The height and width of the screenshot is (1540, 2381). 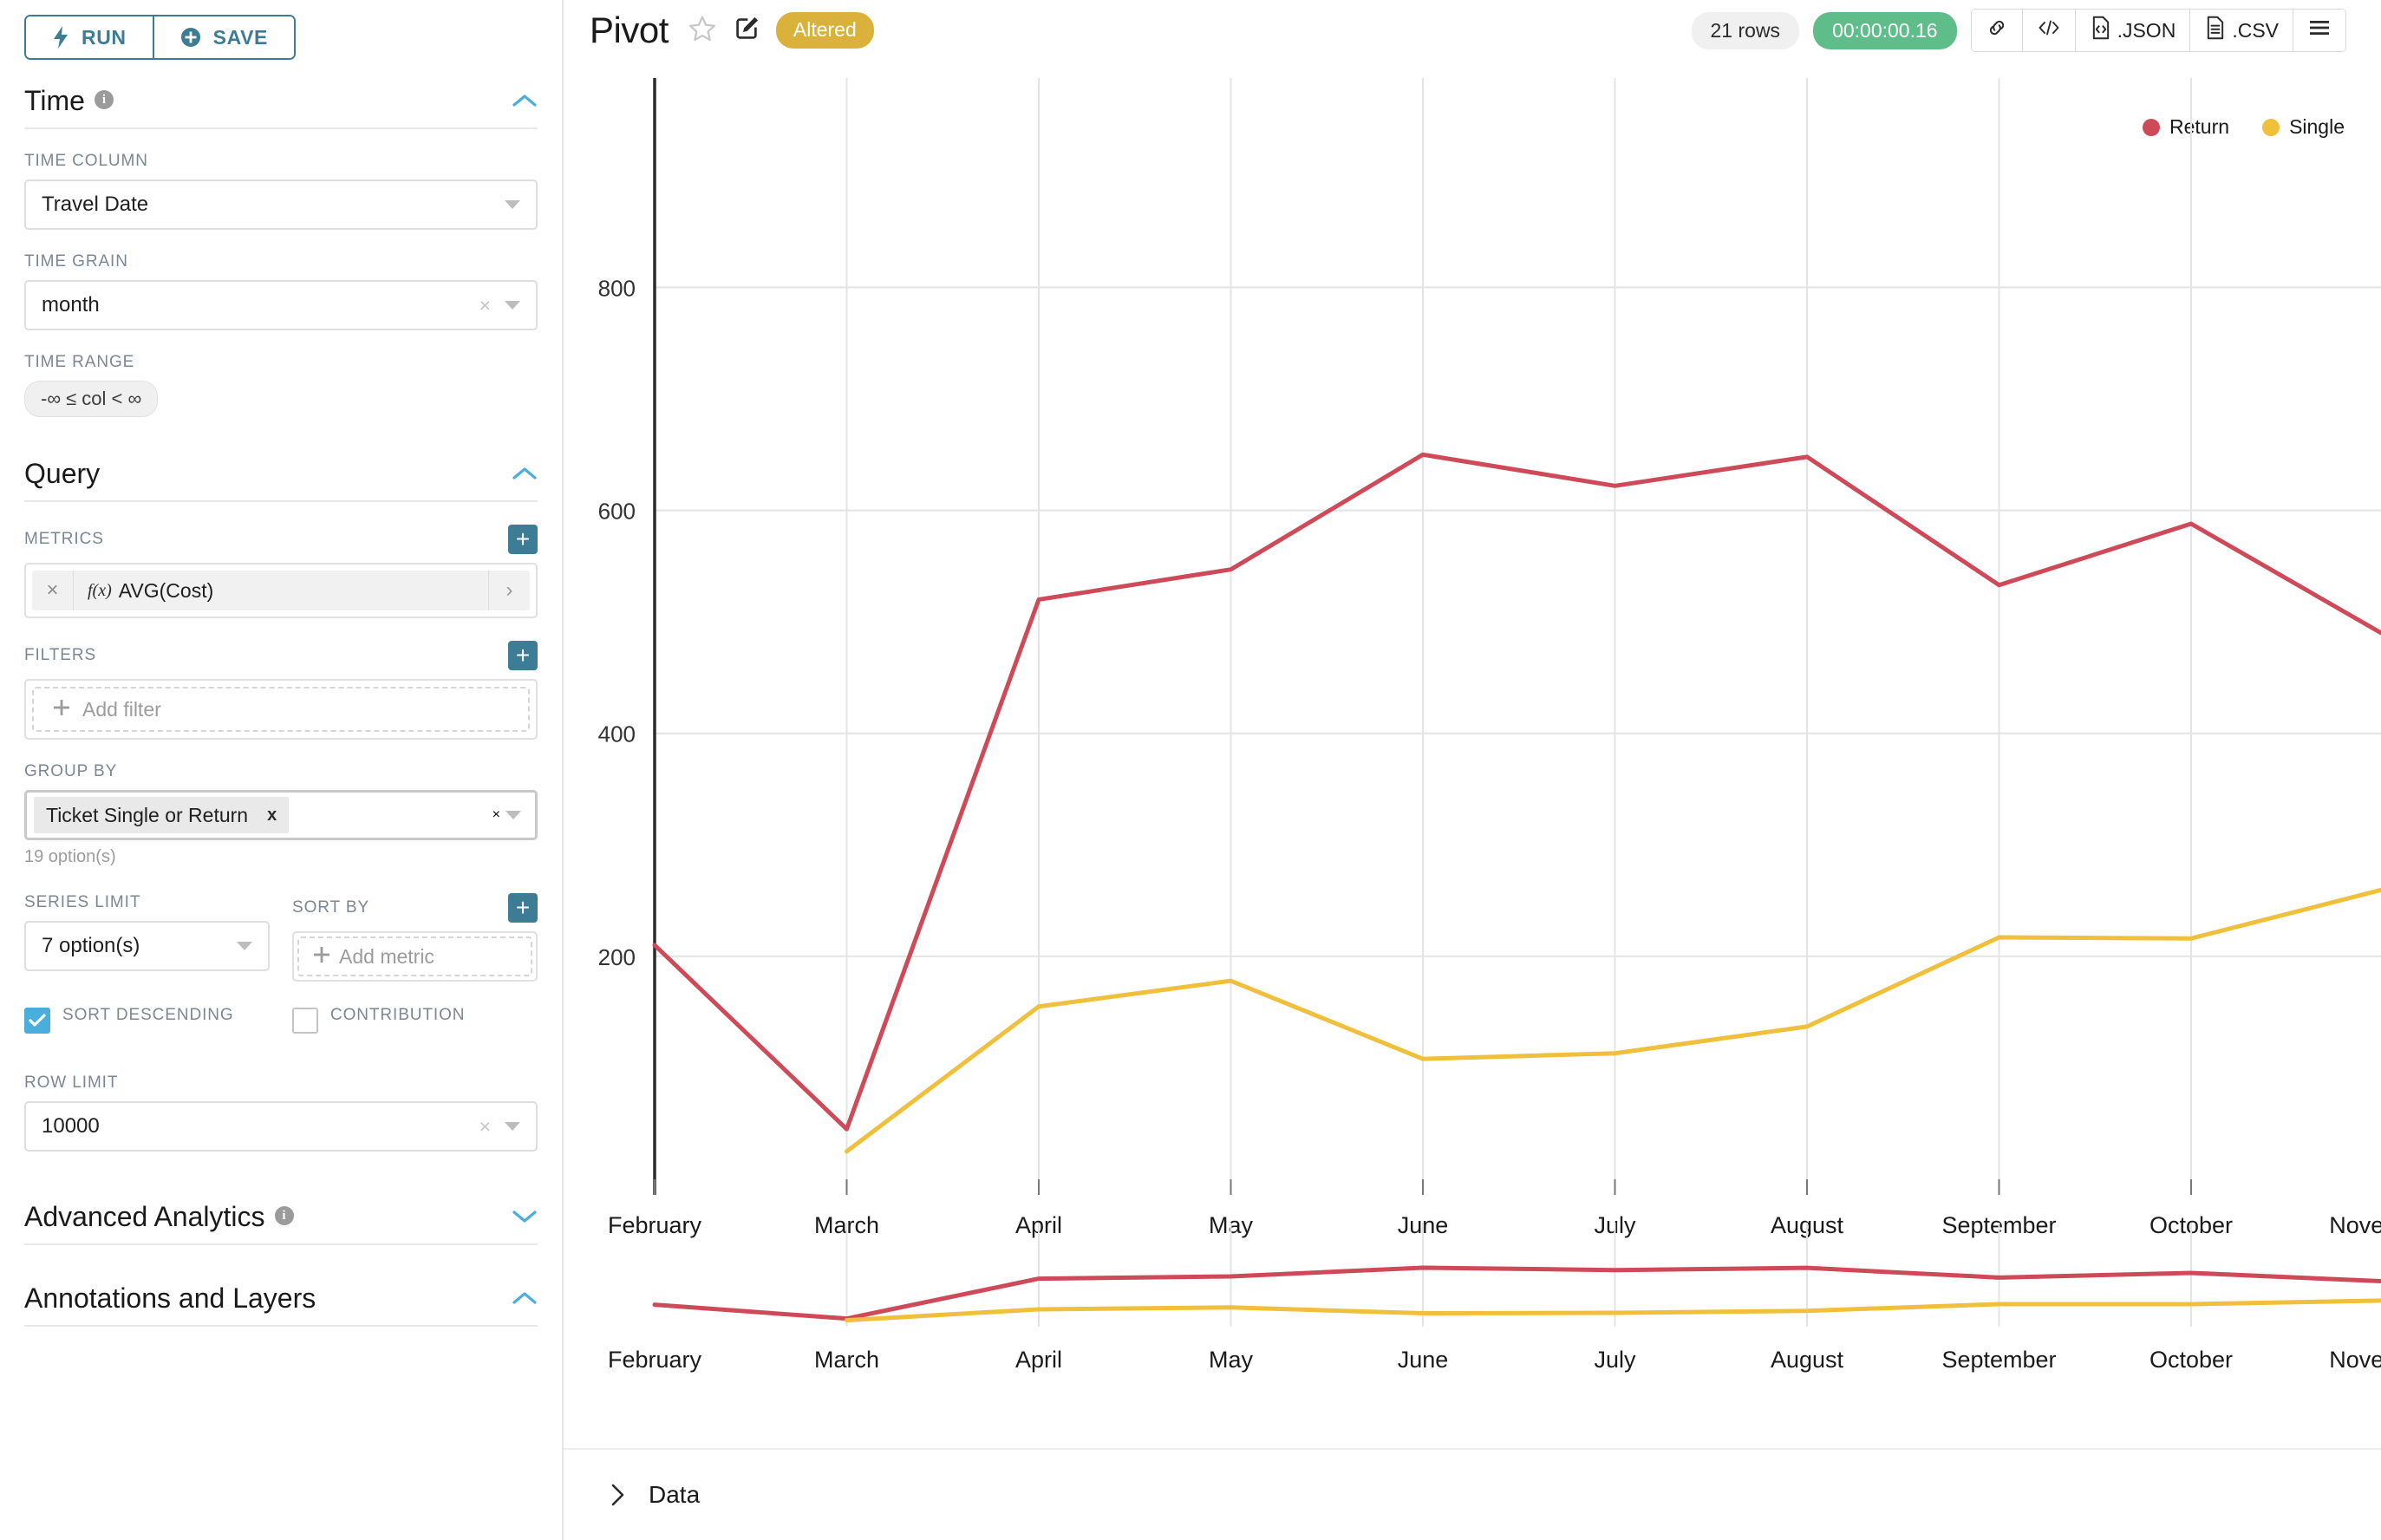 I want to click on group-by-select: Ticket Single or Return x ×, so click(x=281, y=815).